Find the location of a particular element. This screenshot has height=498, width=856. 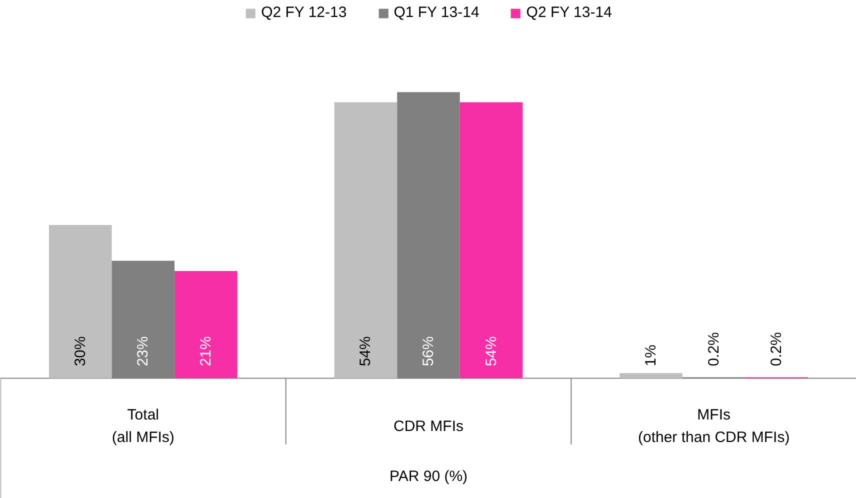

data-label: 1% is located at coordinates (651, 355).